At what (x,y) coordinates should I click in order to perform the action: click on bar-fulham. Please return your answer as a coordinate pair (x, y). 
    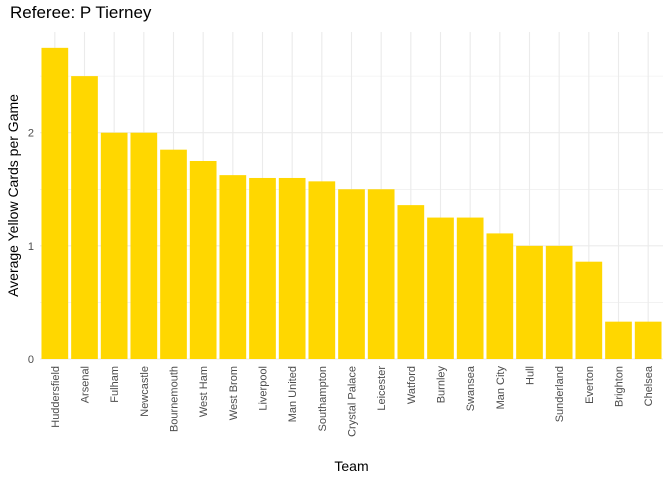
    Looking at the image, I should click on (114, 245).